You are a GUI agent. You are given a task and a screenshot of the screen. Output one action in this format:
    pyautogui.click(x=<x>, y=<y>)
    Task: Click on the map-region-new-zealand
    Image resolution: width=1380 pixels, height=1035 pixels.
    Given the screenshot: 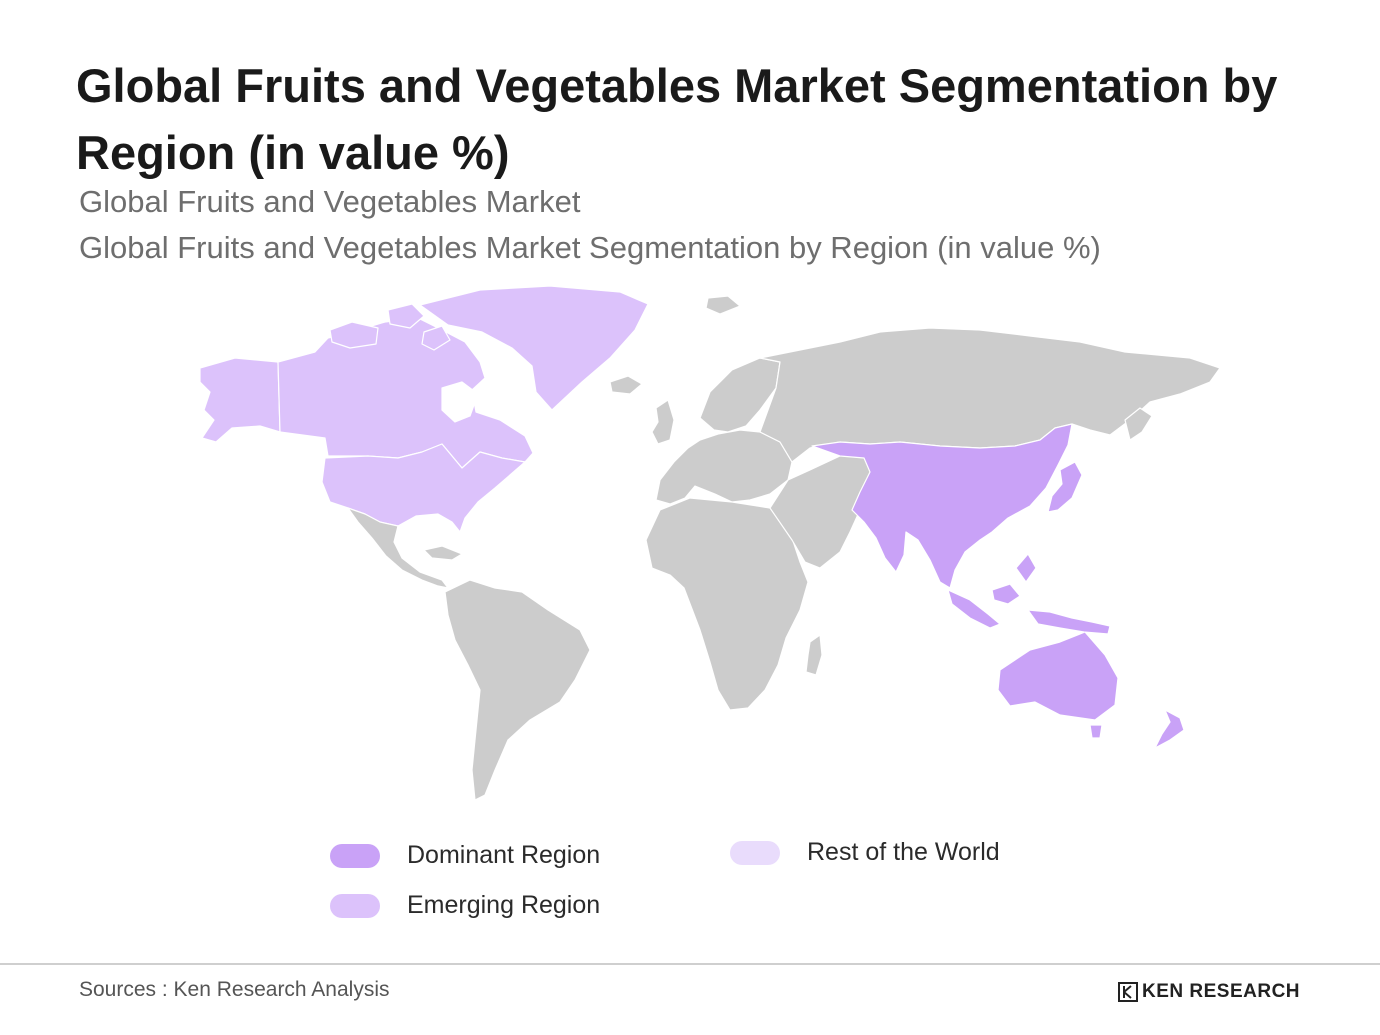 What is the action you would take?
    pyautogui.click(x=1169, y=729)
    